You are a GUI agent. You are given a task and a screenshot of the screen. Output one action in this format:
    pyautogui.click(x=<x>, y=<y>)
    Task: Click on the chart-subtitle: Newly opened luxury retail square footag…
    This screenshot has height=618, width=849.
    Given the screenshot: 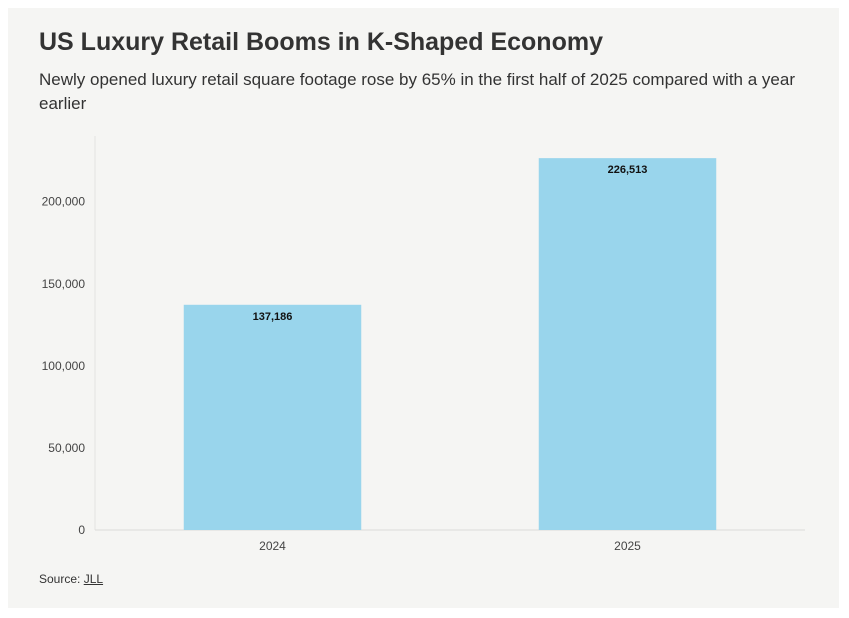 What is the action you would take?
    pyautogui.click(x=417, y=91)
    